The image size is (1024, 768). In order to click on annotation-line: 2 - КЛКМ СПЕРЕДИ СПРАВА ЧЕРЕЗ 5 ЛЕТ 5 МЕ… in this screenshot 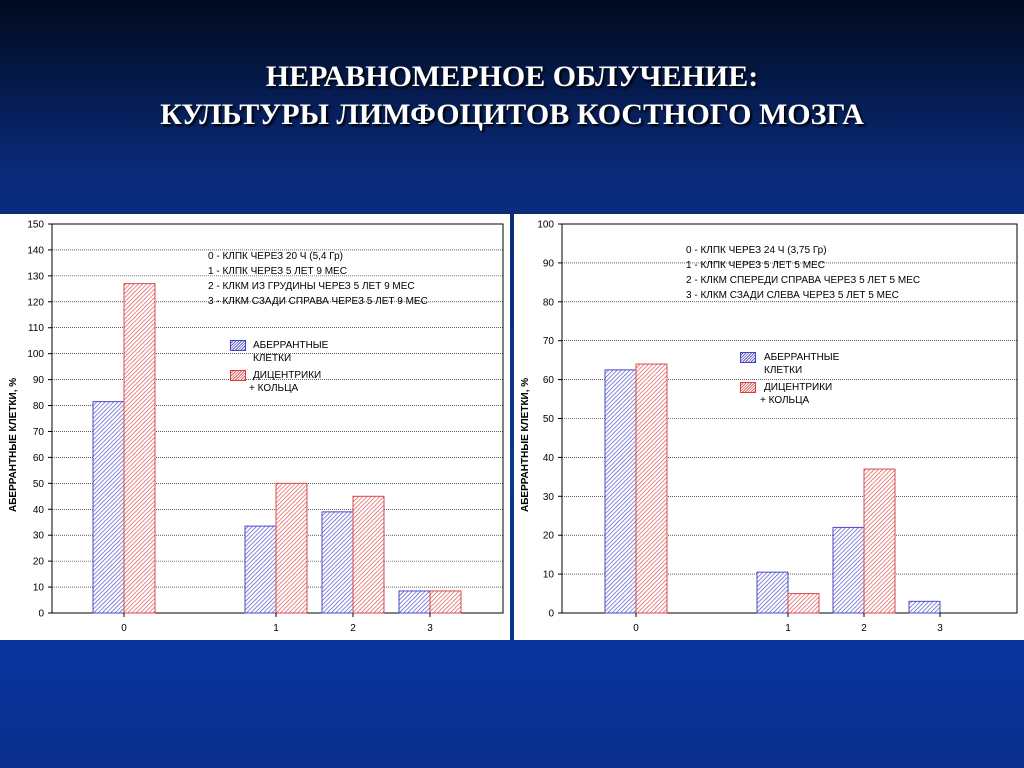, I will do `click(803, 280)`.